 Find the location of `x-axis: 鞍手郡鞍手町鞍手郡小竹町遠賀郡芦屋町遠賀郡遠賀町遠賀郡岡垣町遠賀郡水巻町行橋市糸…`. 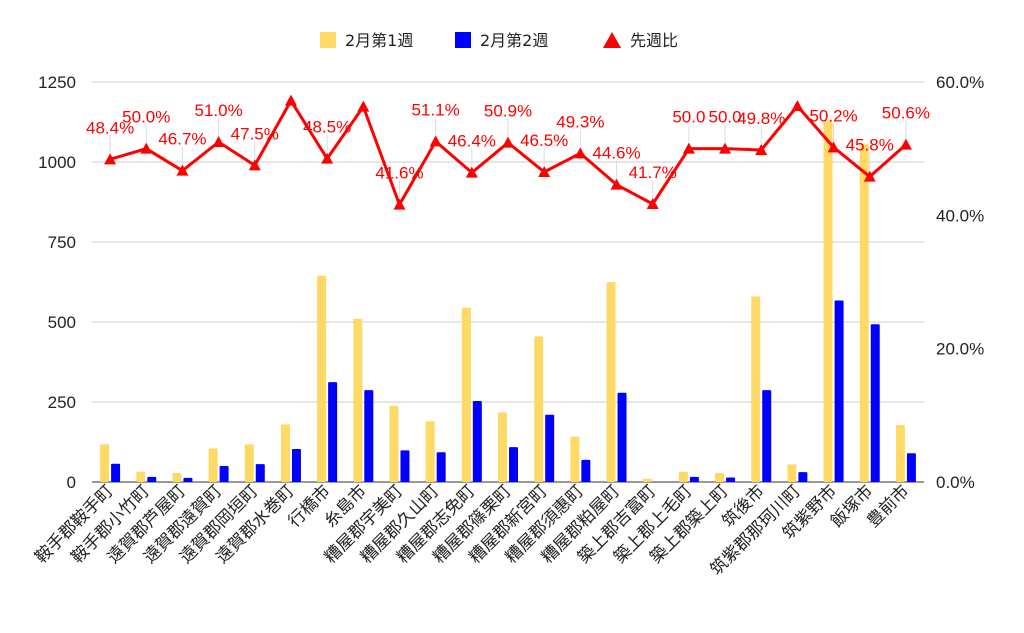

x-axis: 鞍手郡鞍手町鞍手郡小竹町遠賀郡芦屋町遠賀郡遠賀町遠賀郡岡垣町遠賀郡水巻町行橋市糸… is located at coordinates (472, 530).